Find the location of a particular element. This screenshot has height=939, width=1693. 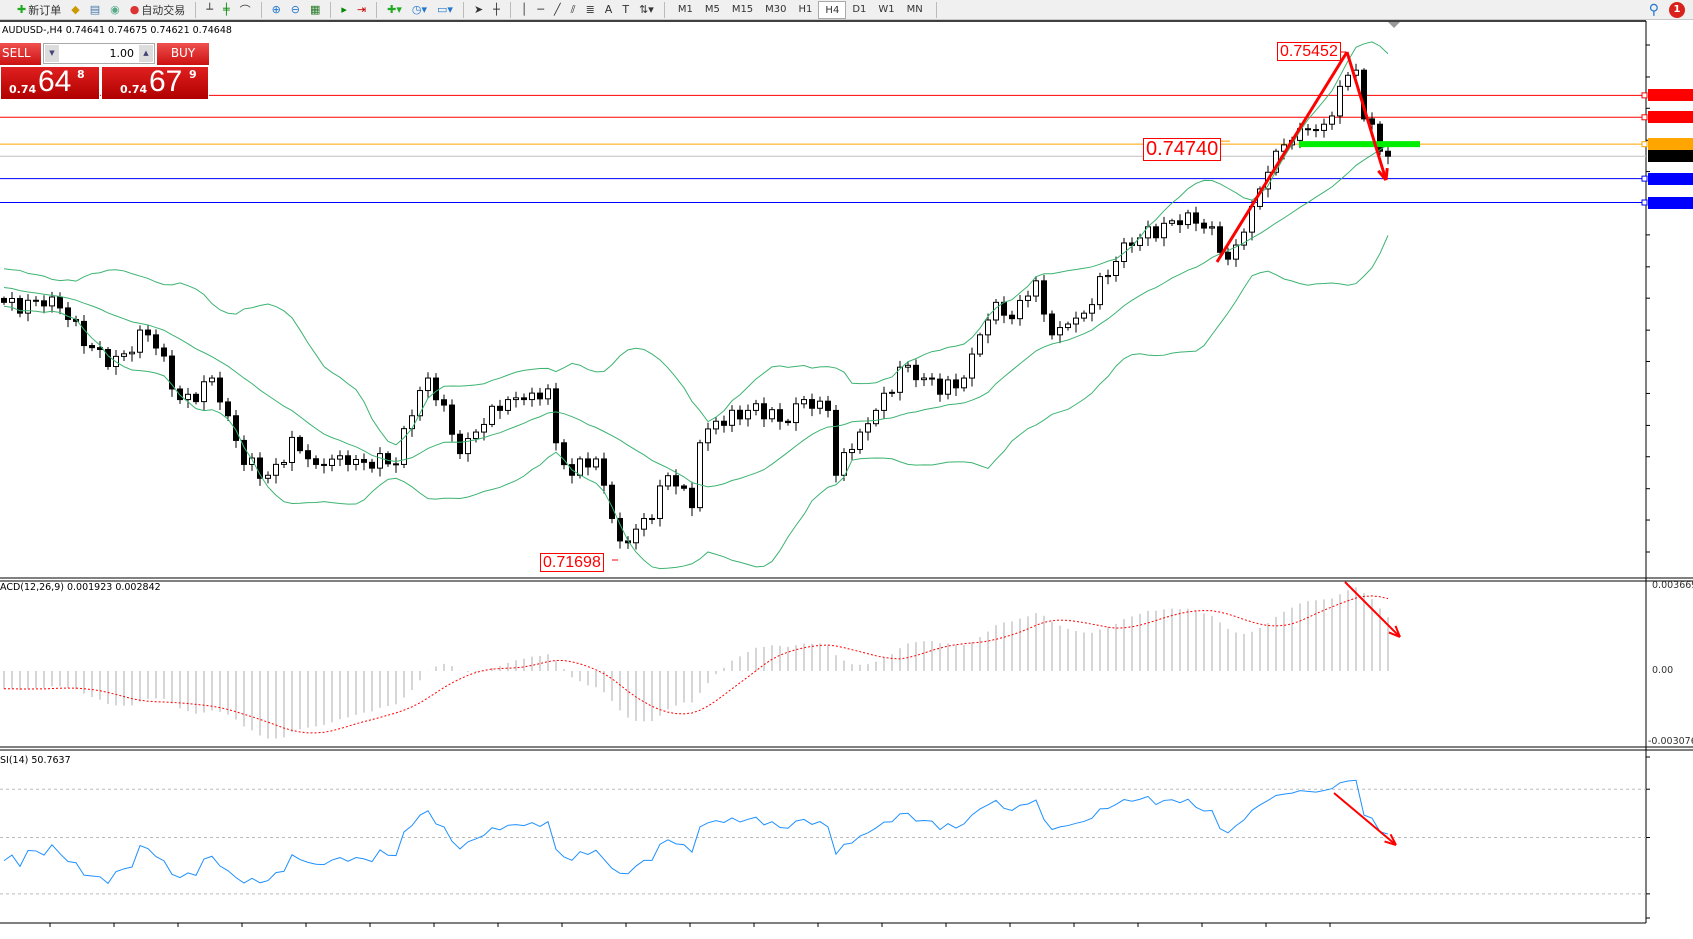

template-icon: ▭▾ is located at coordinates (445, 9).